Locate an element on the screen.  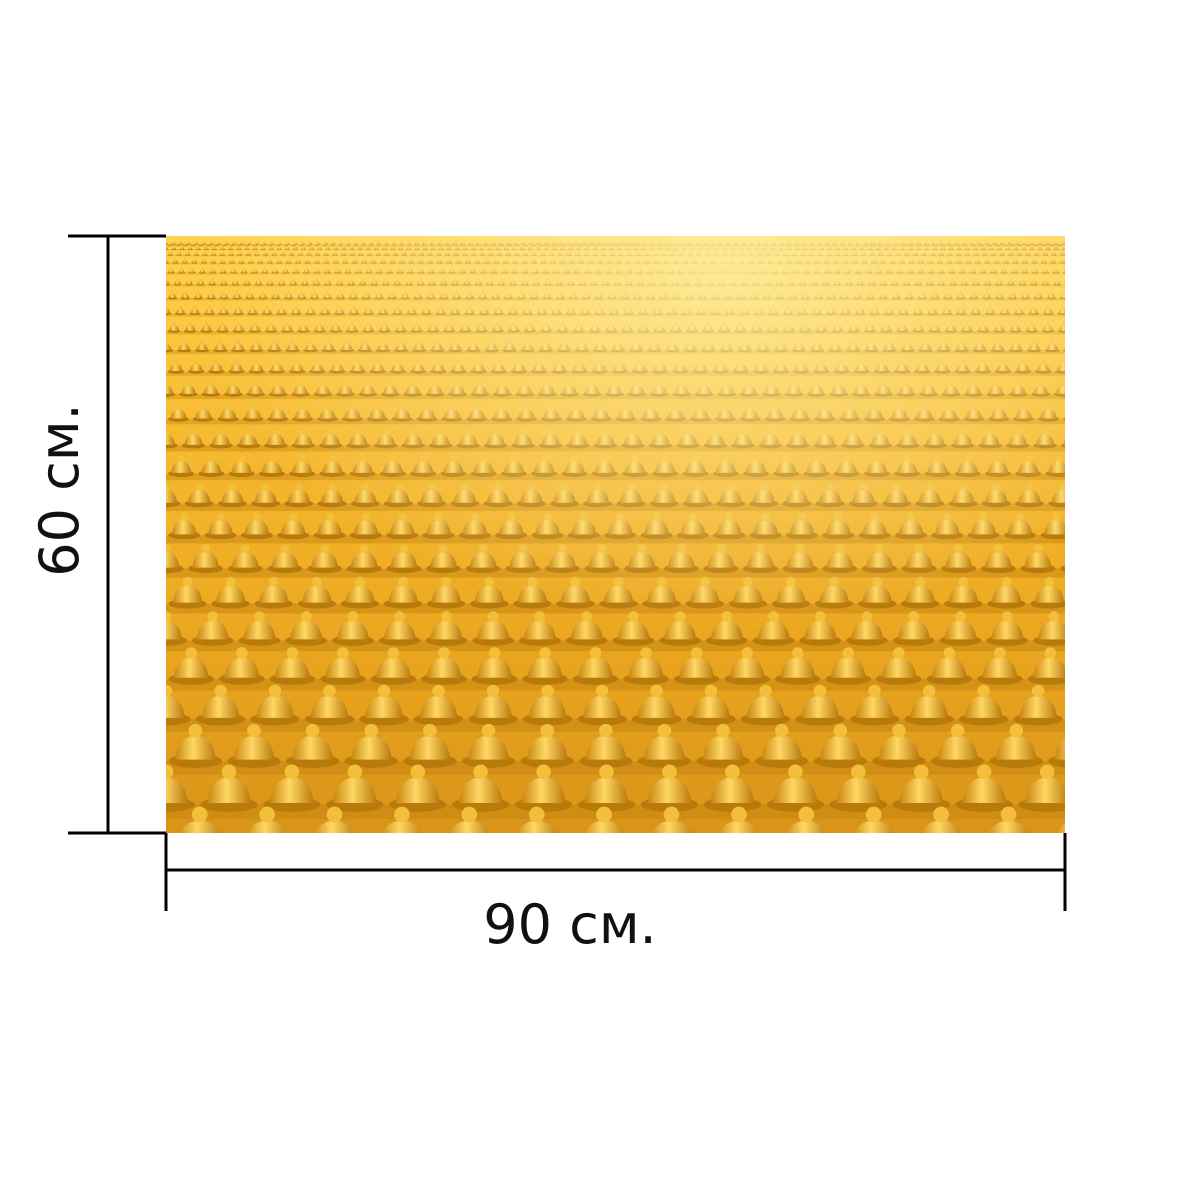
width-label: 90 см. is located at coordinates (570, 924).